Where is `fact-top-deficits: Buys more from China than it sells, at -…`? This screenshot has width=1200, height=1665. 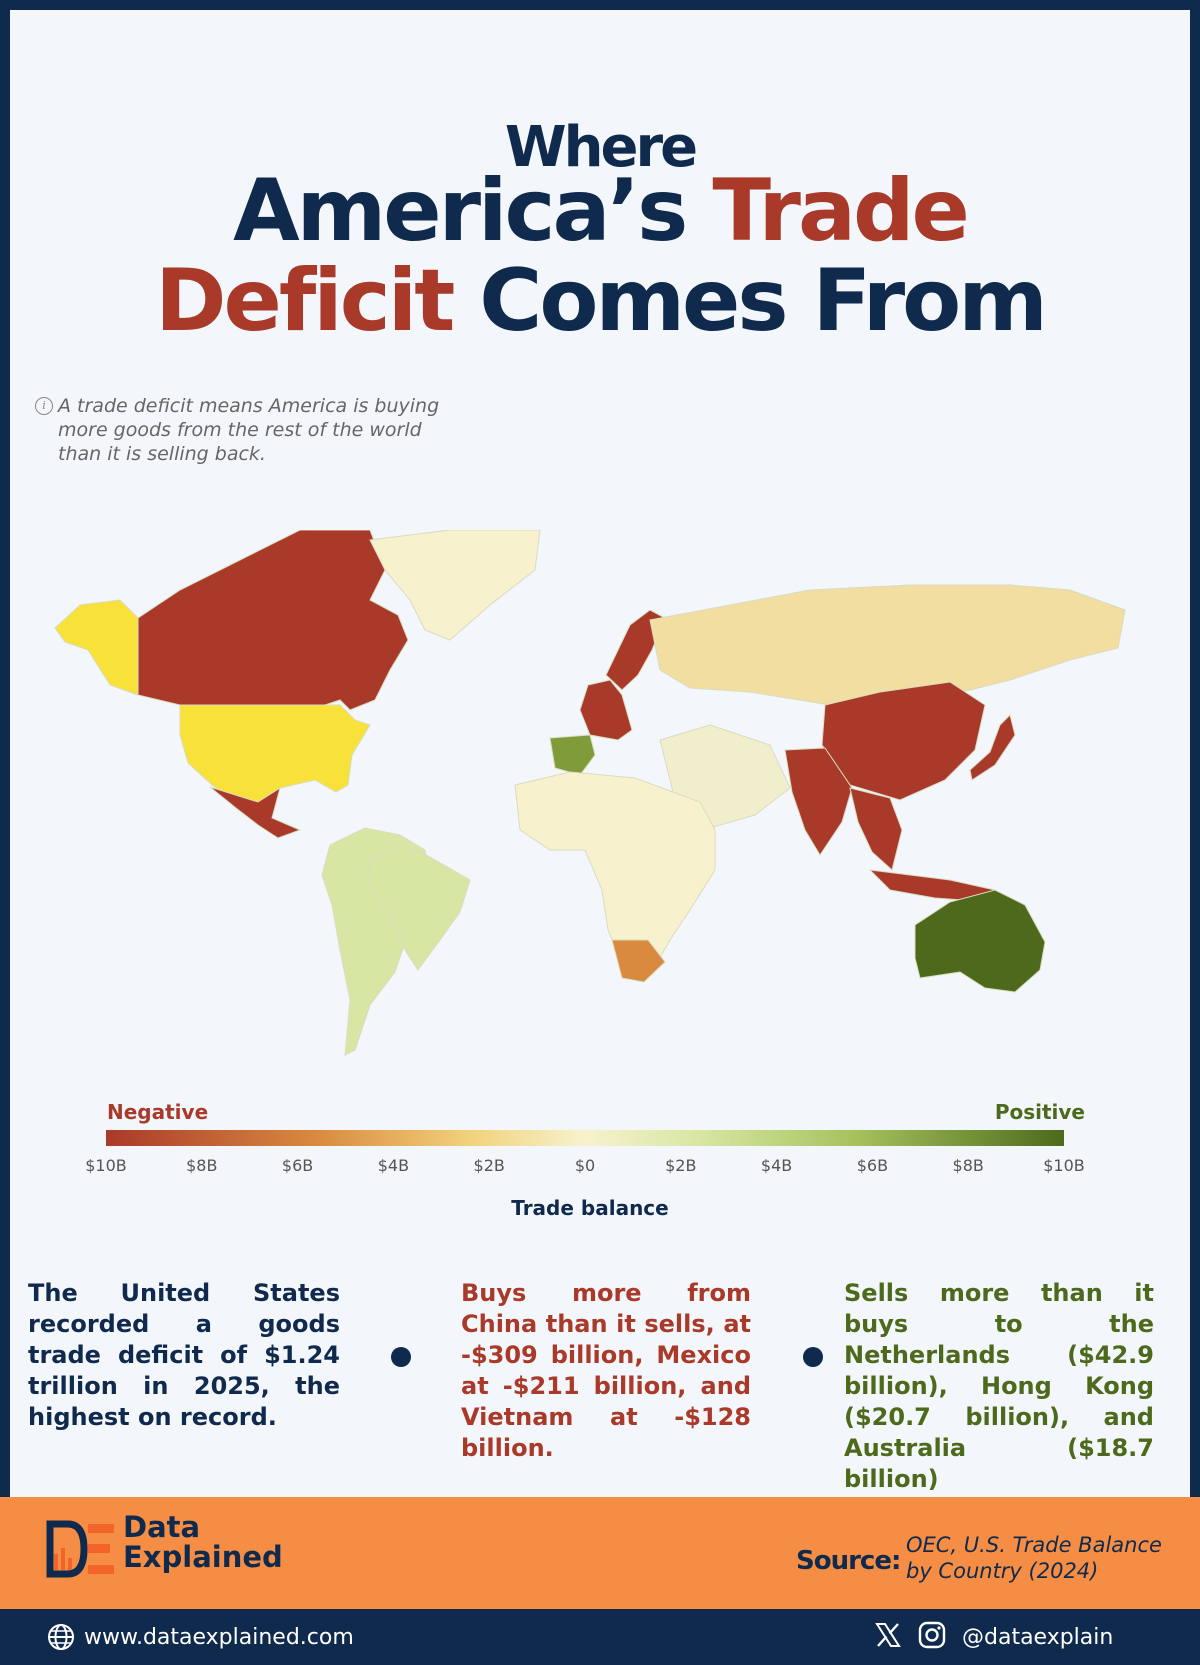
fact-top-deficits: Buys more from China than it sells, at -… is located at coordinates (606, 1370).